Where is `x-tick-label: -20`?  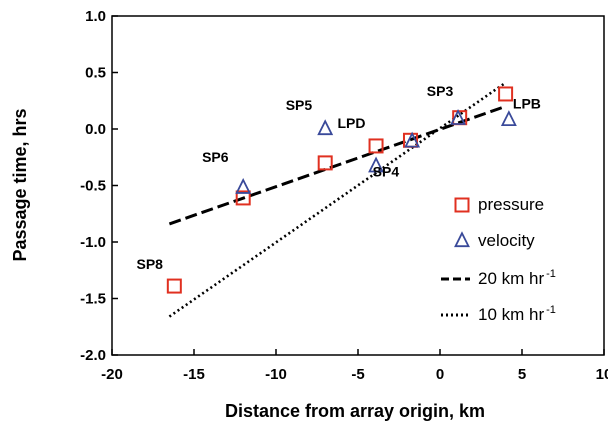
x-tick-label: -20 is located at coordinates (112, 374).